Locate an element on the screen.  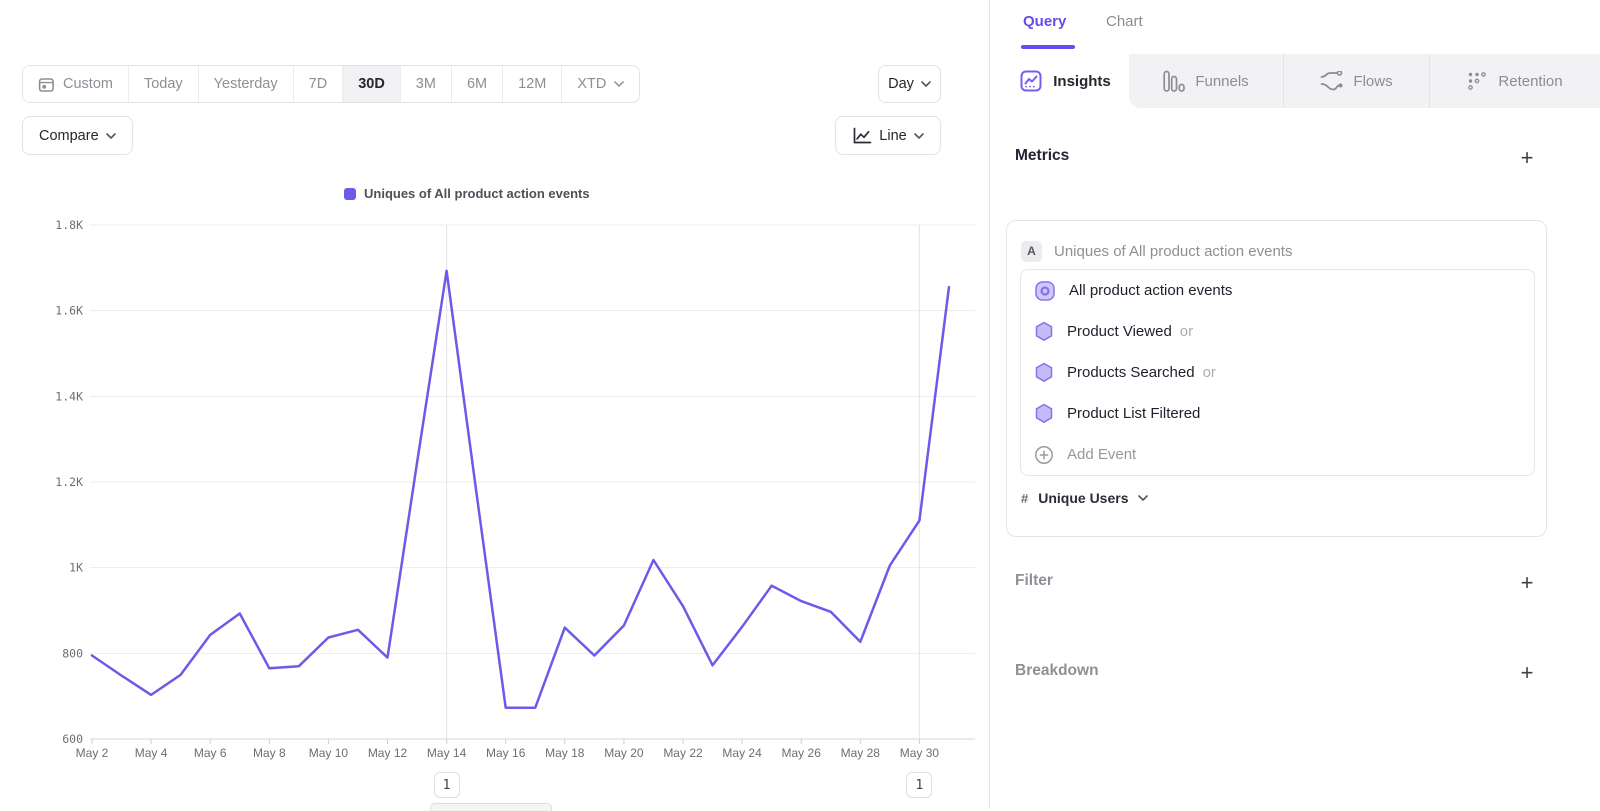
x-axis-tick-label: May 30 is located at coordinates (920, 753).